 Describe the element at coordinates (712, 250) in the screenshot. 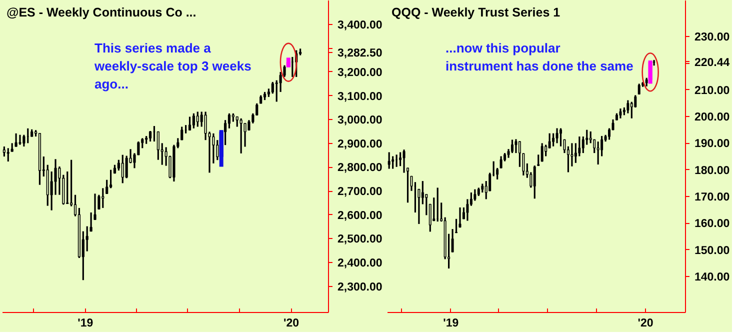

I see `y-tick-label: 150.00` at that location.